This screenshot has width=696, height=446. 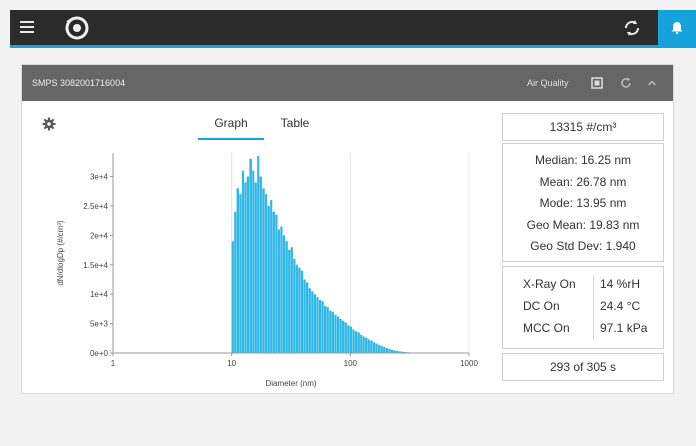 What do you see at coordinates (295, 123) in the screenshot?
I see `tab-table: Table` at bounding box center [295, 123].